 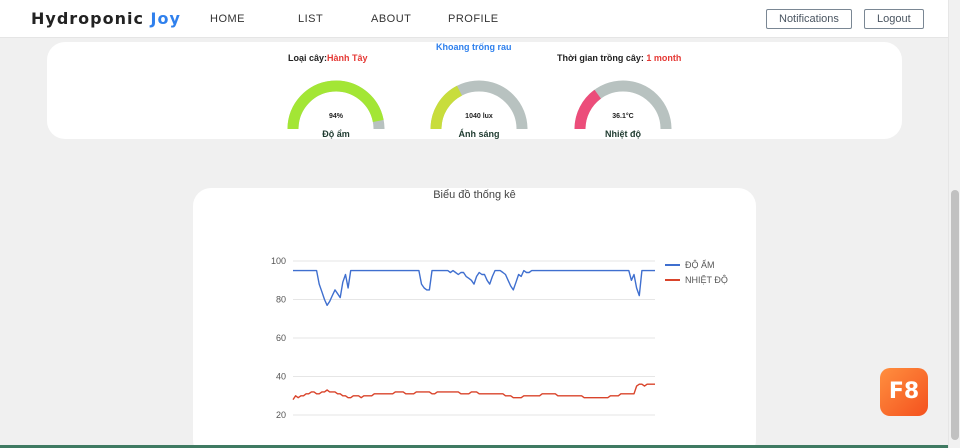 I want to click on nav-profile-link: PROFILE, so click(x=473, y=19).